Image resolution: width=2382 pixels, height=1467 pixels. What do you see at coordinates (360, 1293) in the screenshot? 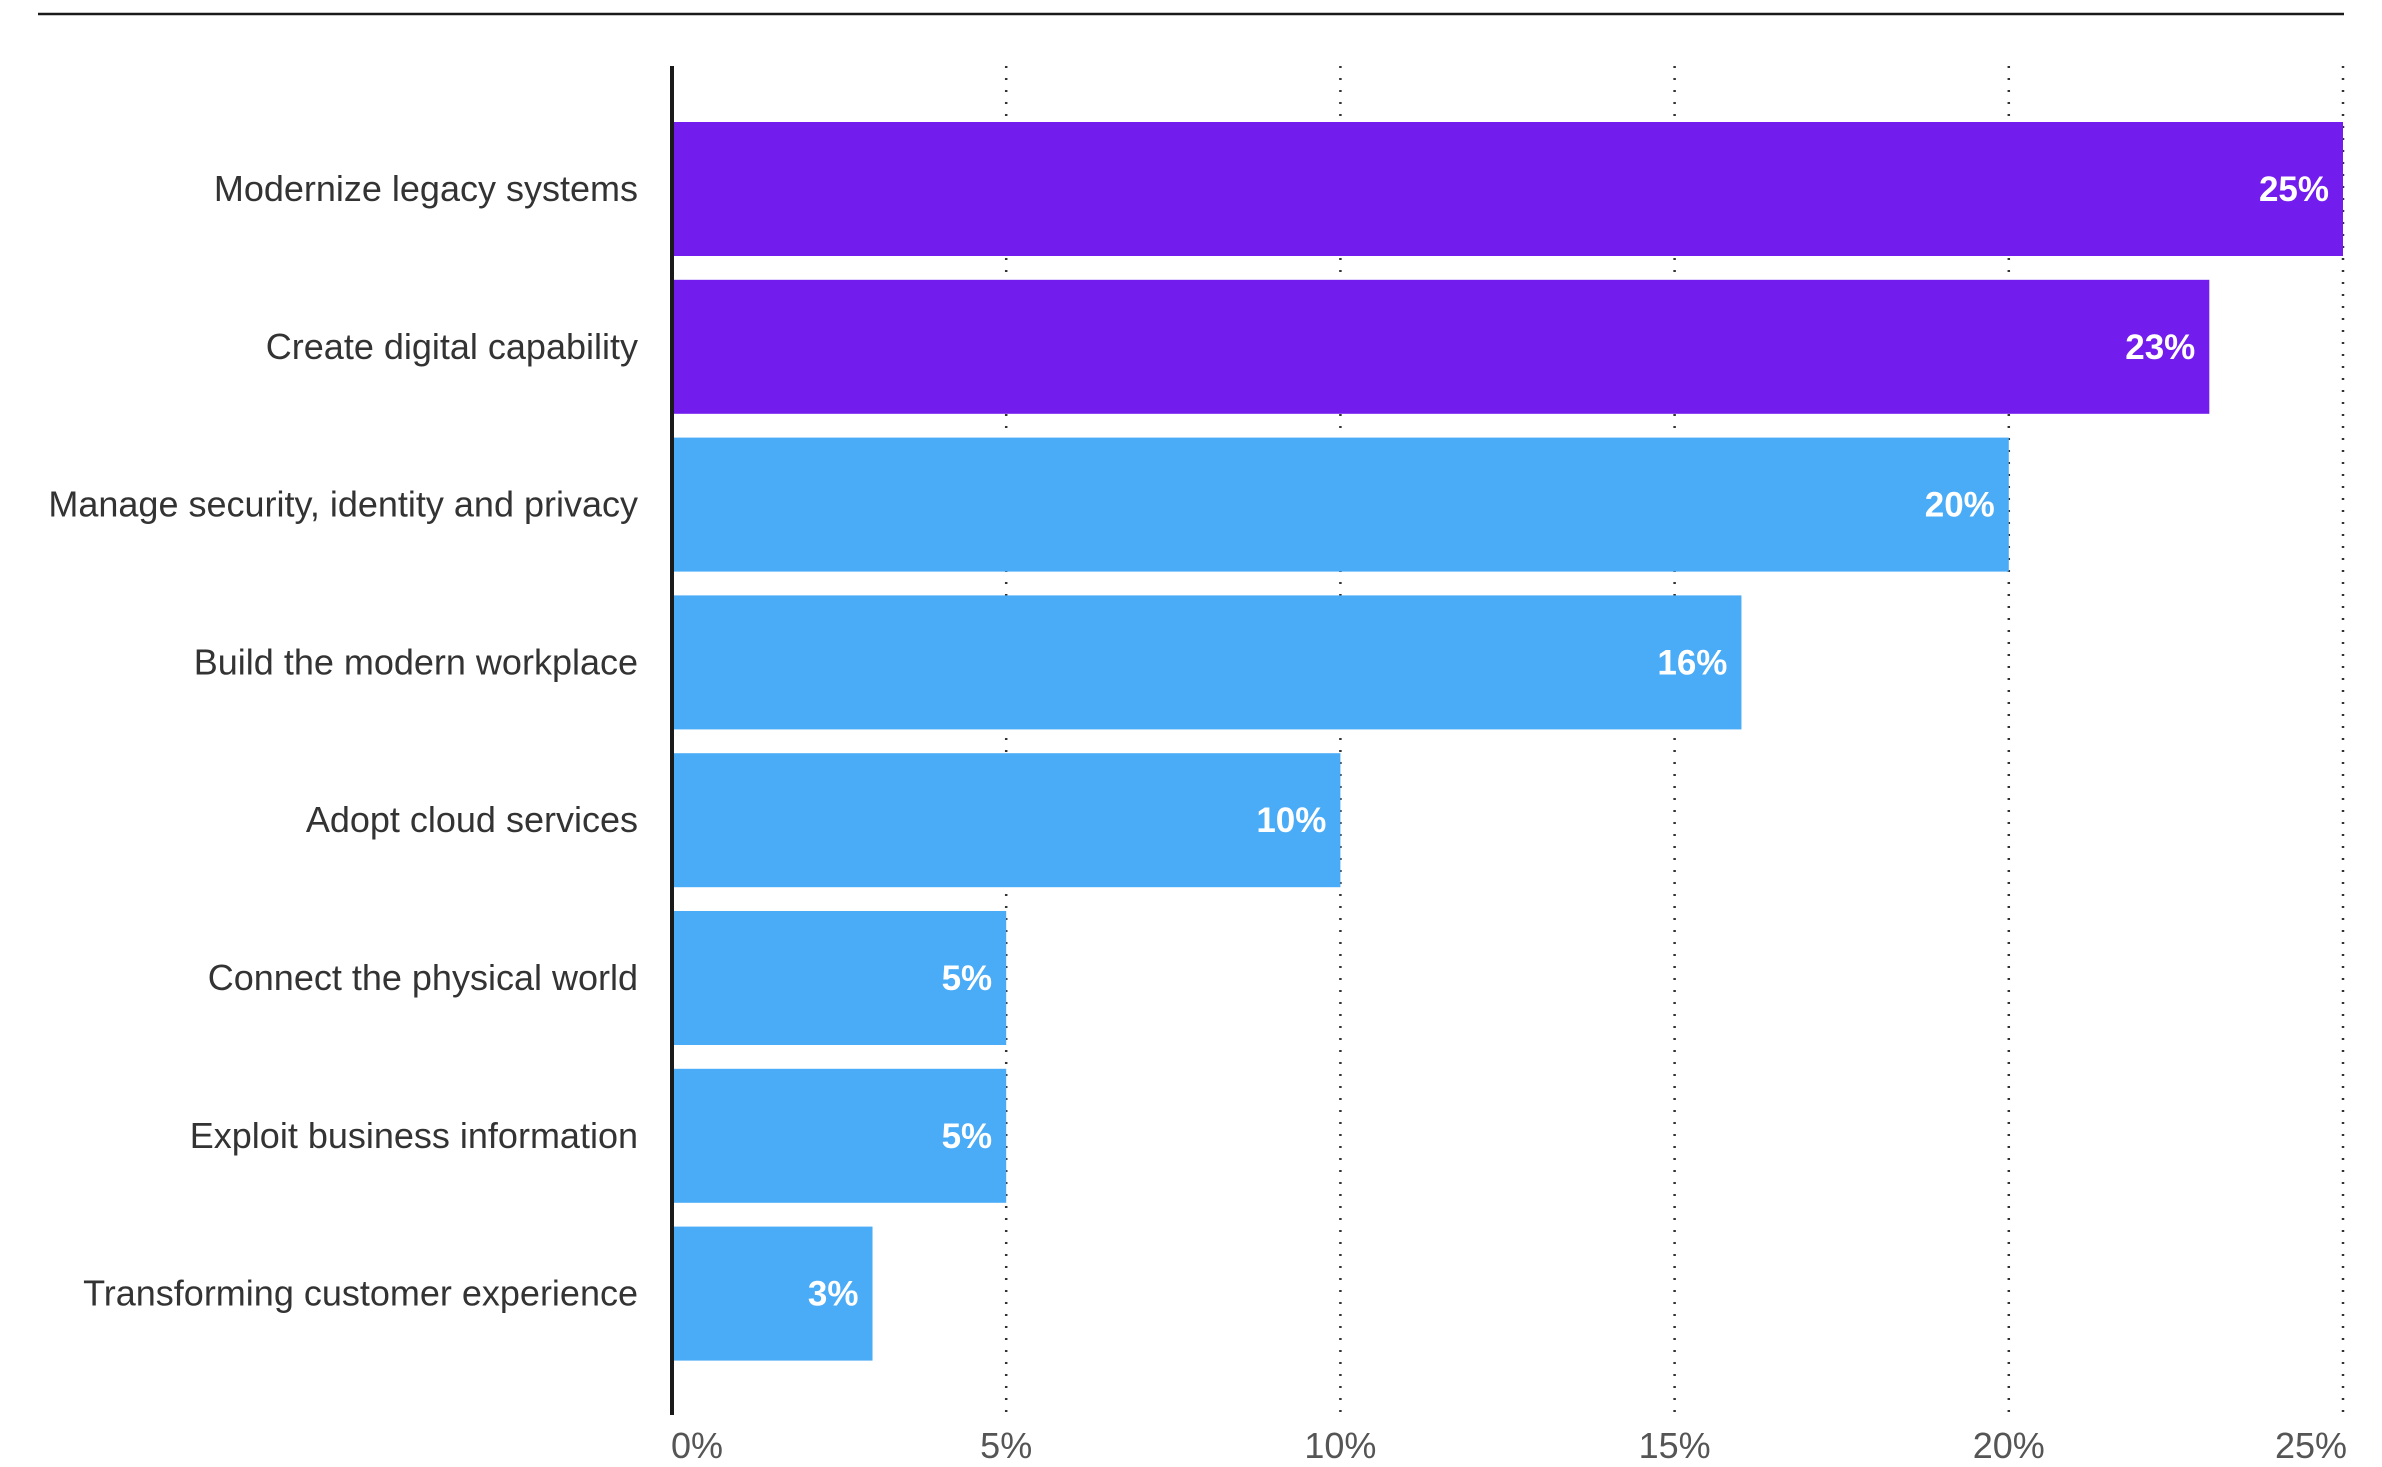
I see `category-label-7: Transforming customer experience` at bounding box center [360, 1293].